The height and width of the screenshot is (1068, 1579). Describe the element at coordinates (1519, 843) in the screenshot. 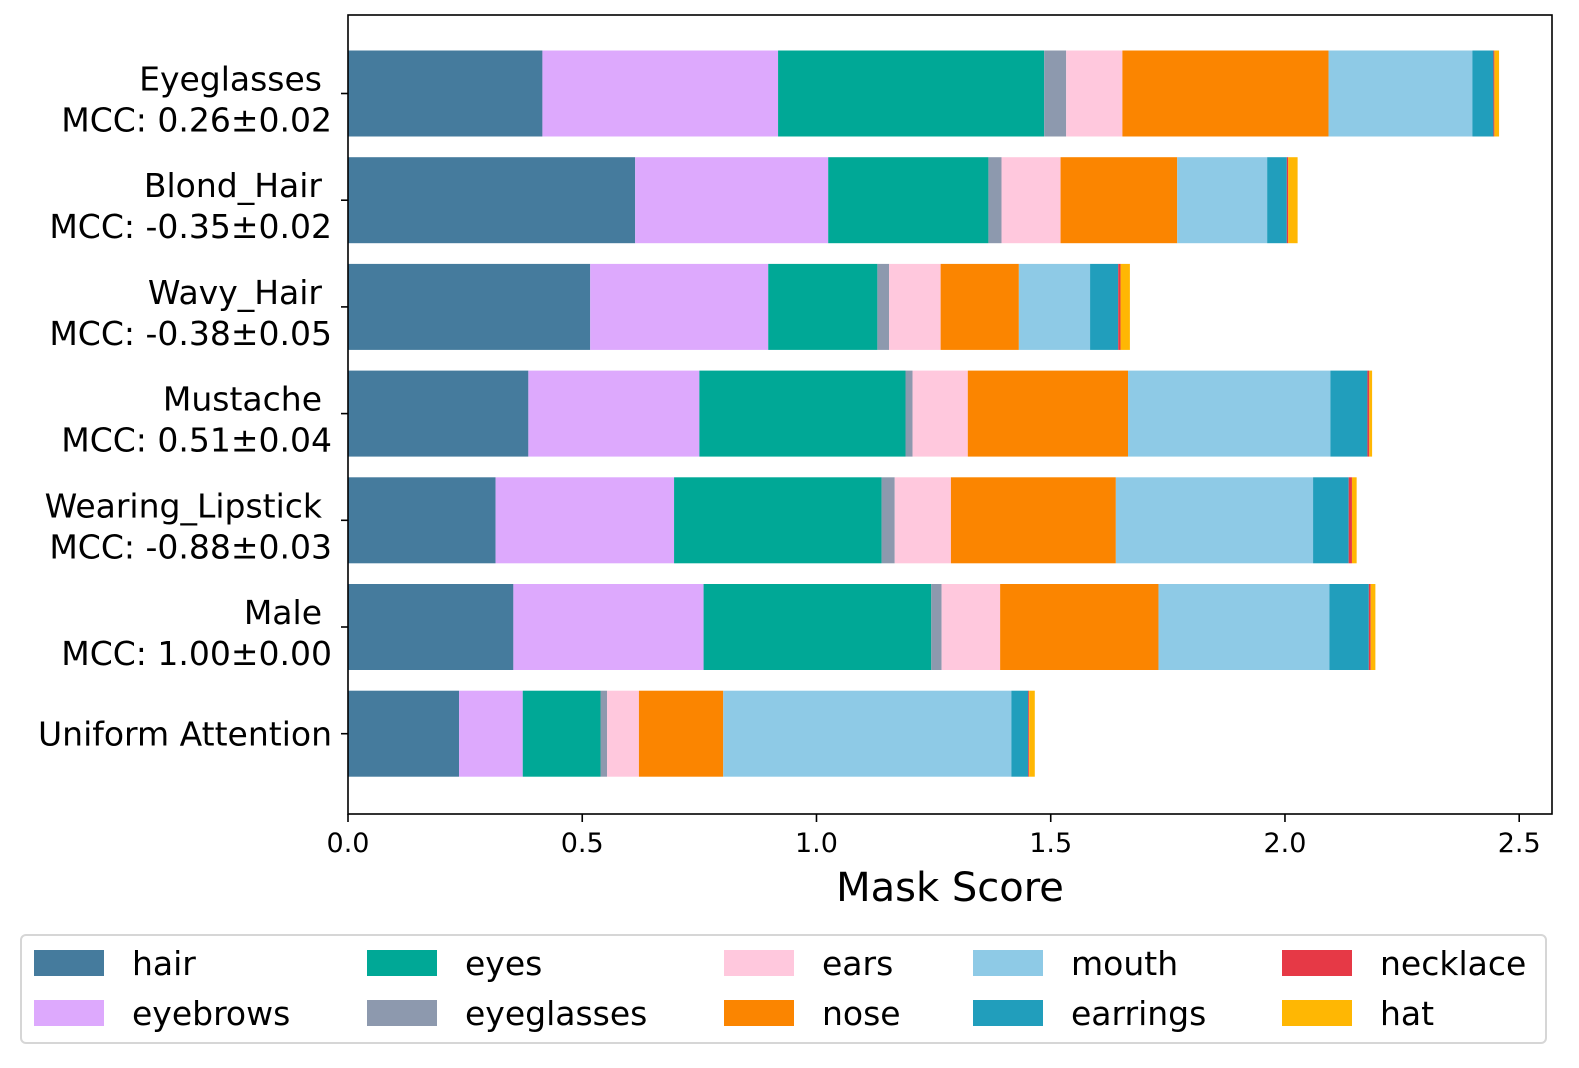

I see `x-tick-label: 2.5` at that location.